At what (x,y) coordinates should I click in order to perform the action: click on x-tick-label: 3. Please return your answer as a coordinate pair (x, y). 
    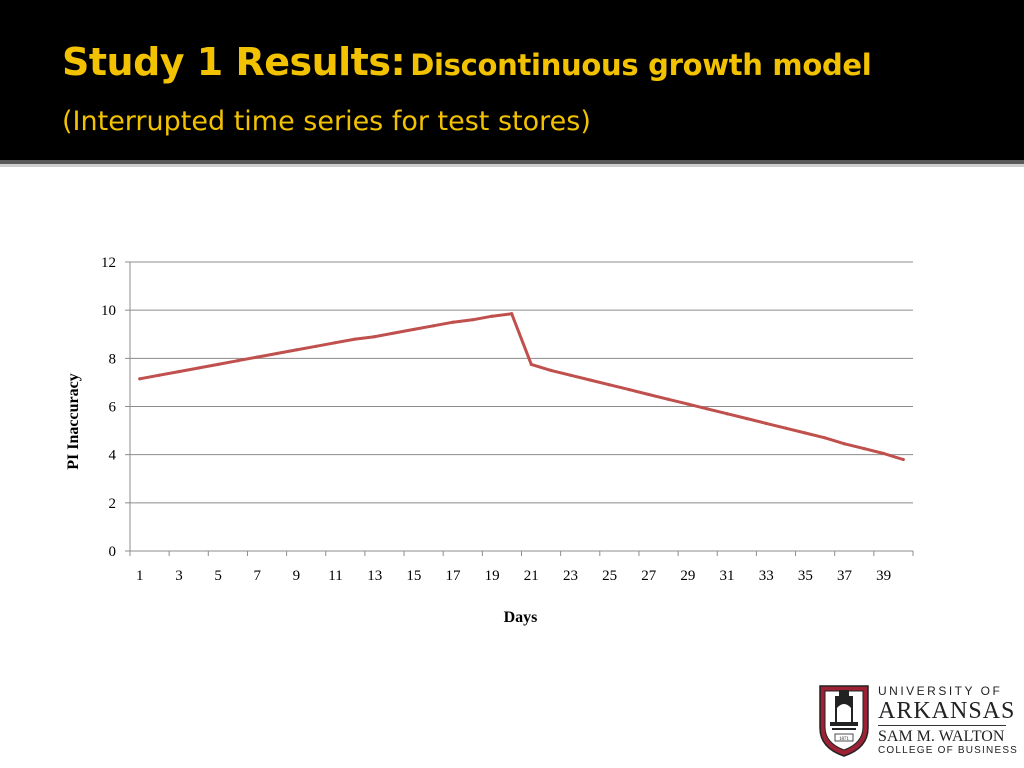
    Looking at the image, I should click on (179, 576).